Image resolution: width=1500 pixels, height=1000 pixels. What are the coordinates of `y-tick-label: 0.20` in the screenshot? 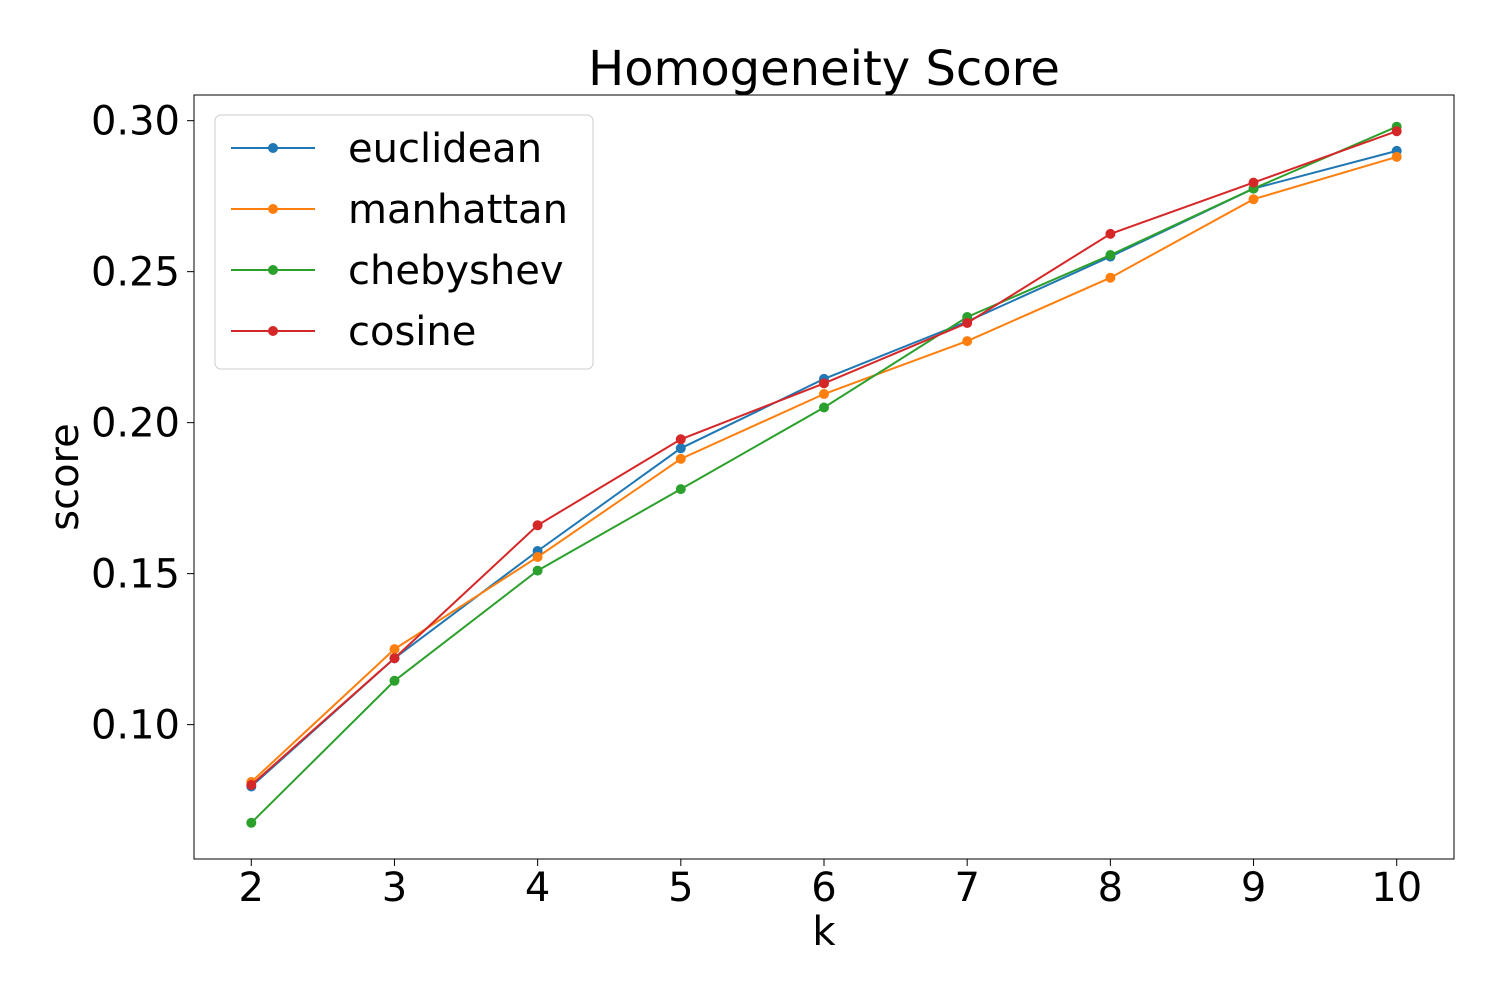 It's located at (135, 424).